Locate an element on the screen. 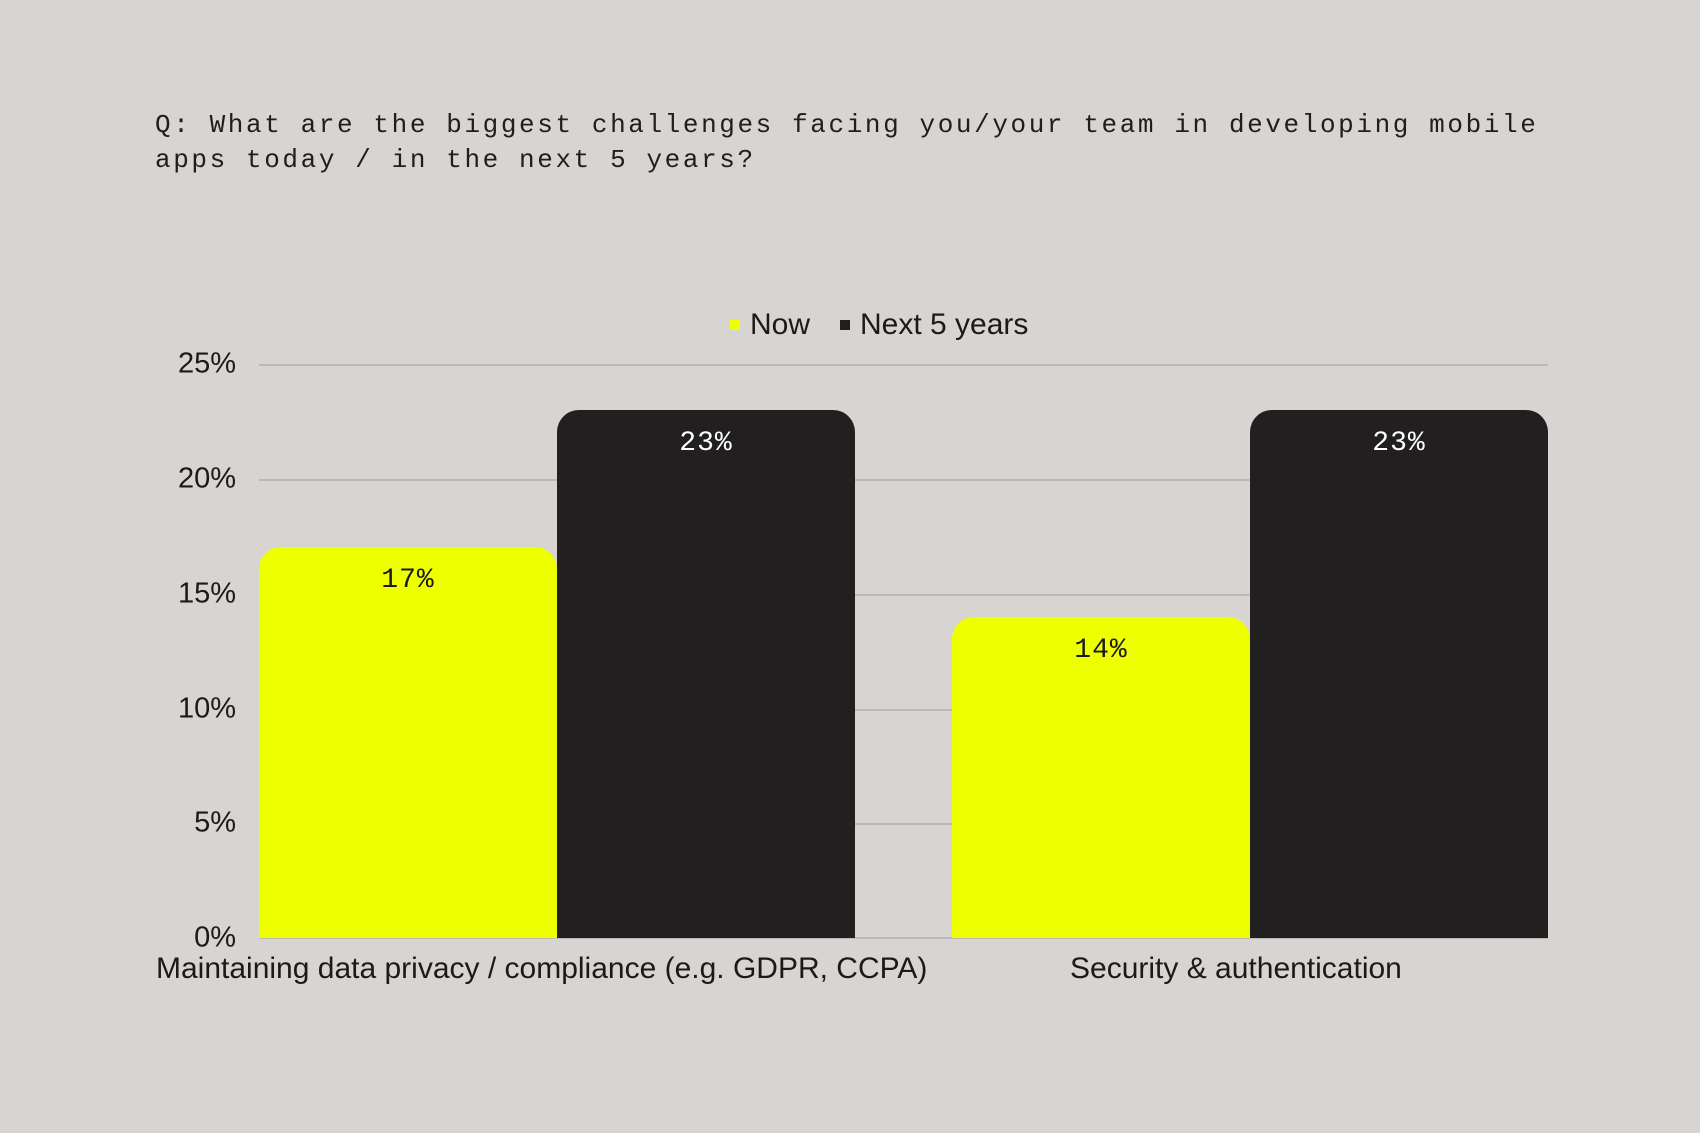  y-tick-25: 25% is located at coordinates (206, 363).